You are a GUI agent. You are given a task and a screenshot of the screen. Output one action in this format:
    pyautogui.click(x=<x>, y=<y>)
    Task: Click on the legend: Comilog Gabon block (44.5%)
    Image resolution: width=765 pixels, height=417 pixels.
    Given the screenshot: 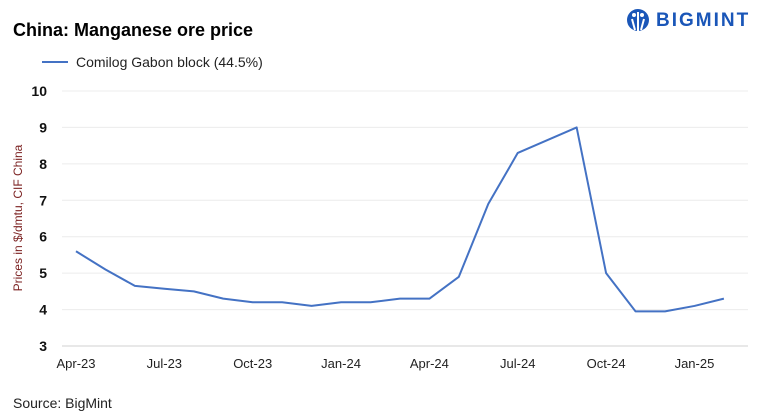 What is the action you would take?
    pyautogui.click(x=152, y=62)
    